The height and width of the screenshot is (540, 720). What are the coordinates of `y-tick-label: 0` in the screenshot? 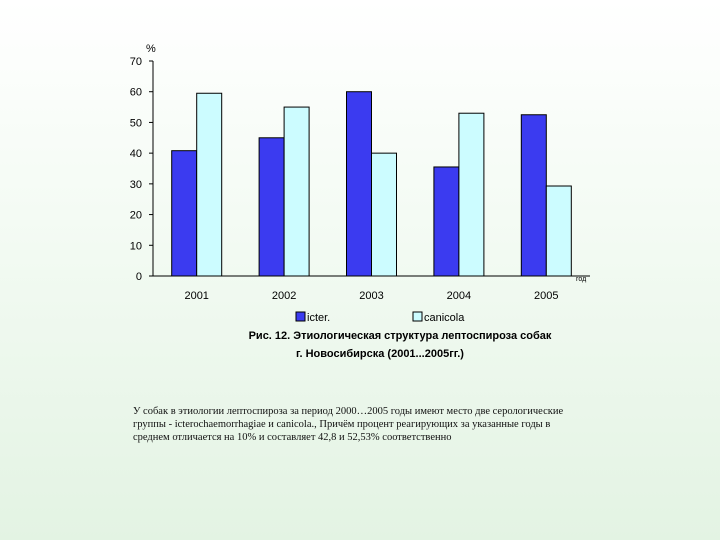 It's located at (139, 277).